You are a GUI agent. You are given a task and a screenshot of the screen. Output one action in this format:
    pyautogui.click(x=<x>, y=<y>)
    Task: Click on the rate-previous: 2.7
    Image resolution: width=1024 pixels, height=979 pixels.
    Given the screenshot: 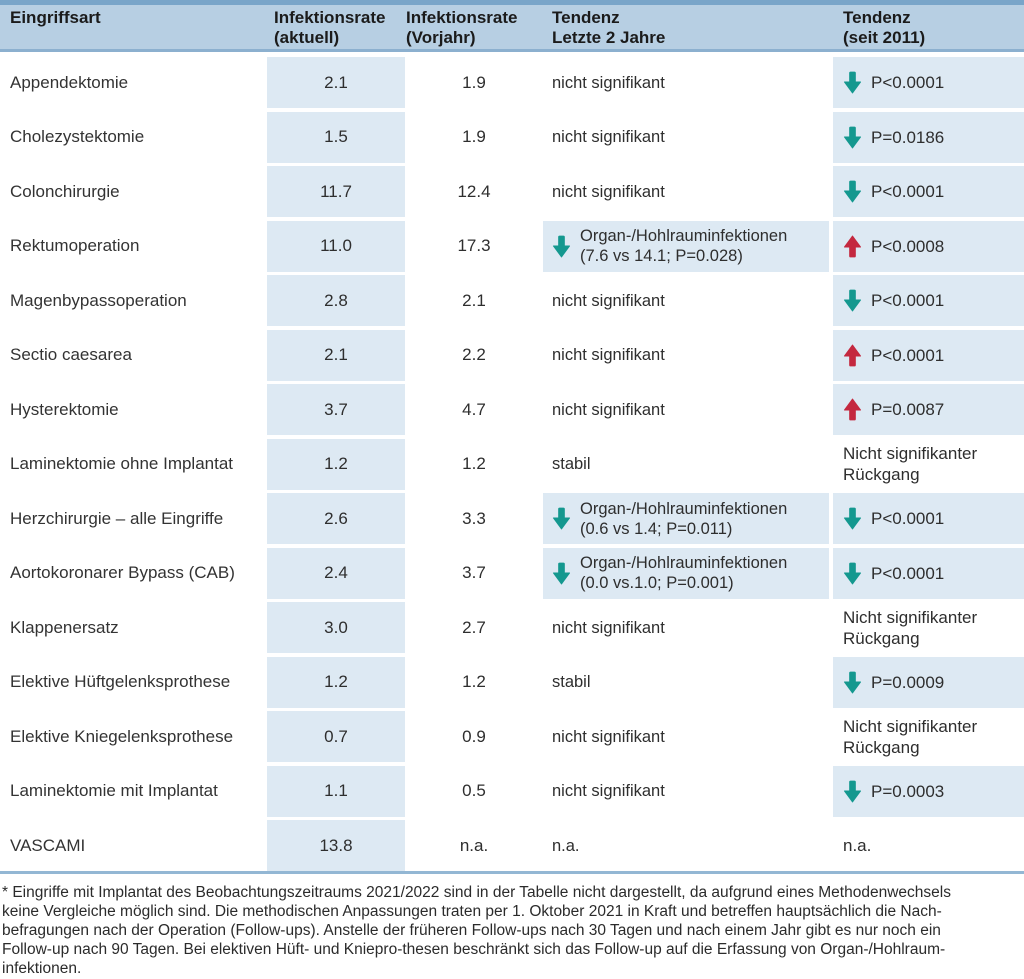 What is the action you would take?
    pyautogui.click(x=474, y=627)
    